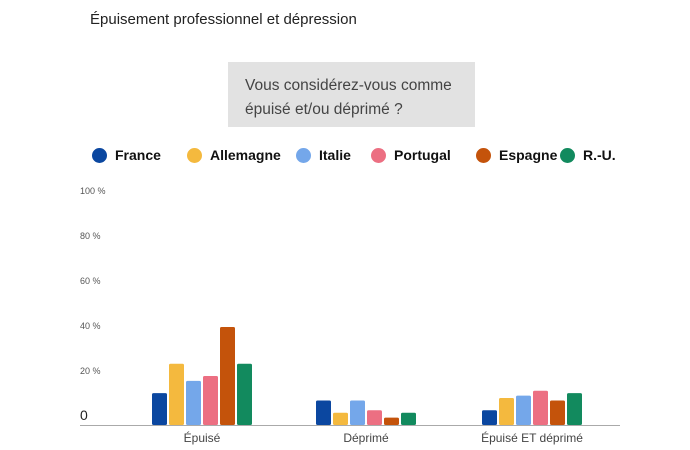 Image resolution: width=690 pixels, height=450 pixels. Describe the element at coordinates (599, 155) in the screenshot. I see `legend-label: R.-U.` at that location.